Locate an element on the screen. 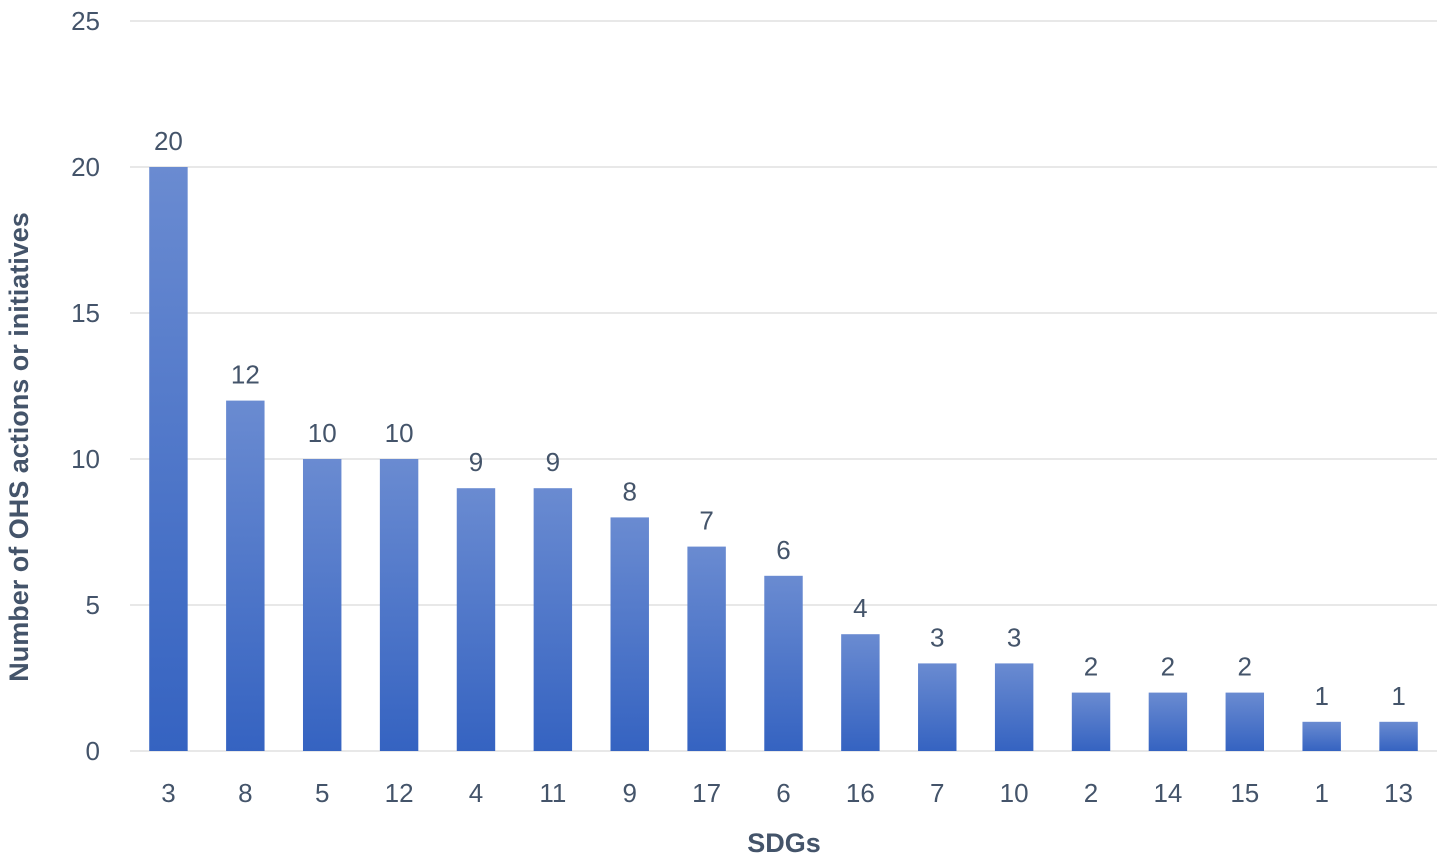 This screenshot has width=1449, height=863. x-tick-label: 9 is located at coordinates (630, 793).